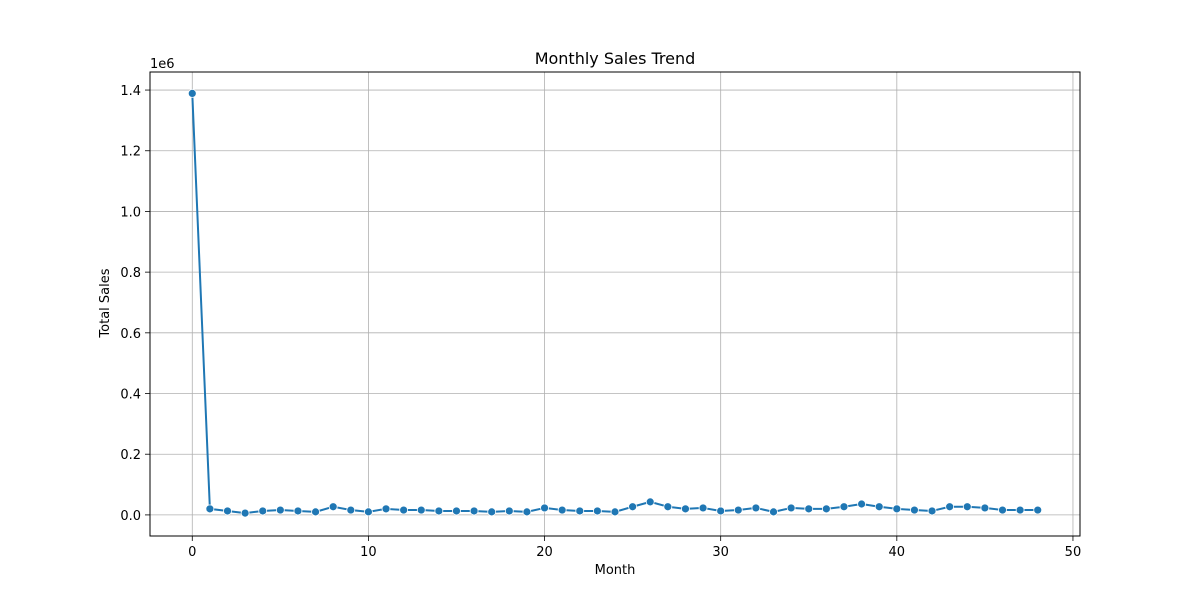 The width and height of the screenshot is (1200, 604). Describe the element at coordinates (130, 455) in the screenshot. I see `y-tick-label: 0.2` at that location.